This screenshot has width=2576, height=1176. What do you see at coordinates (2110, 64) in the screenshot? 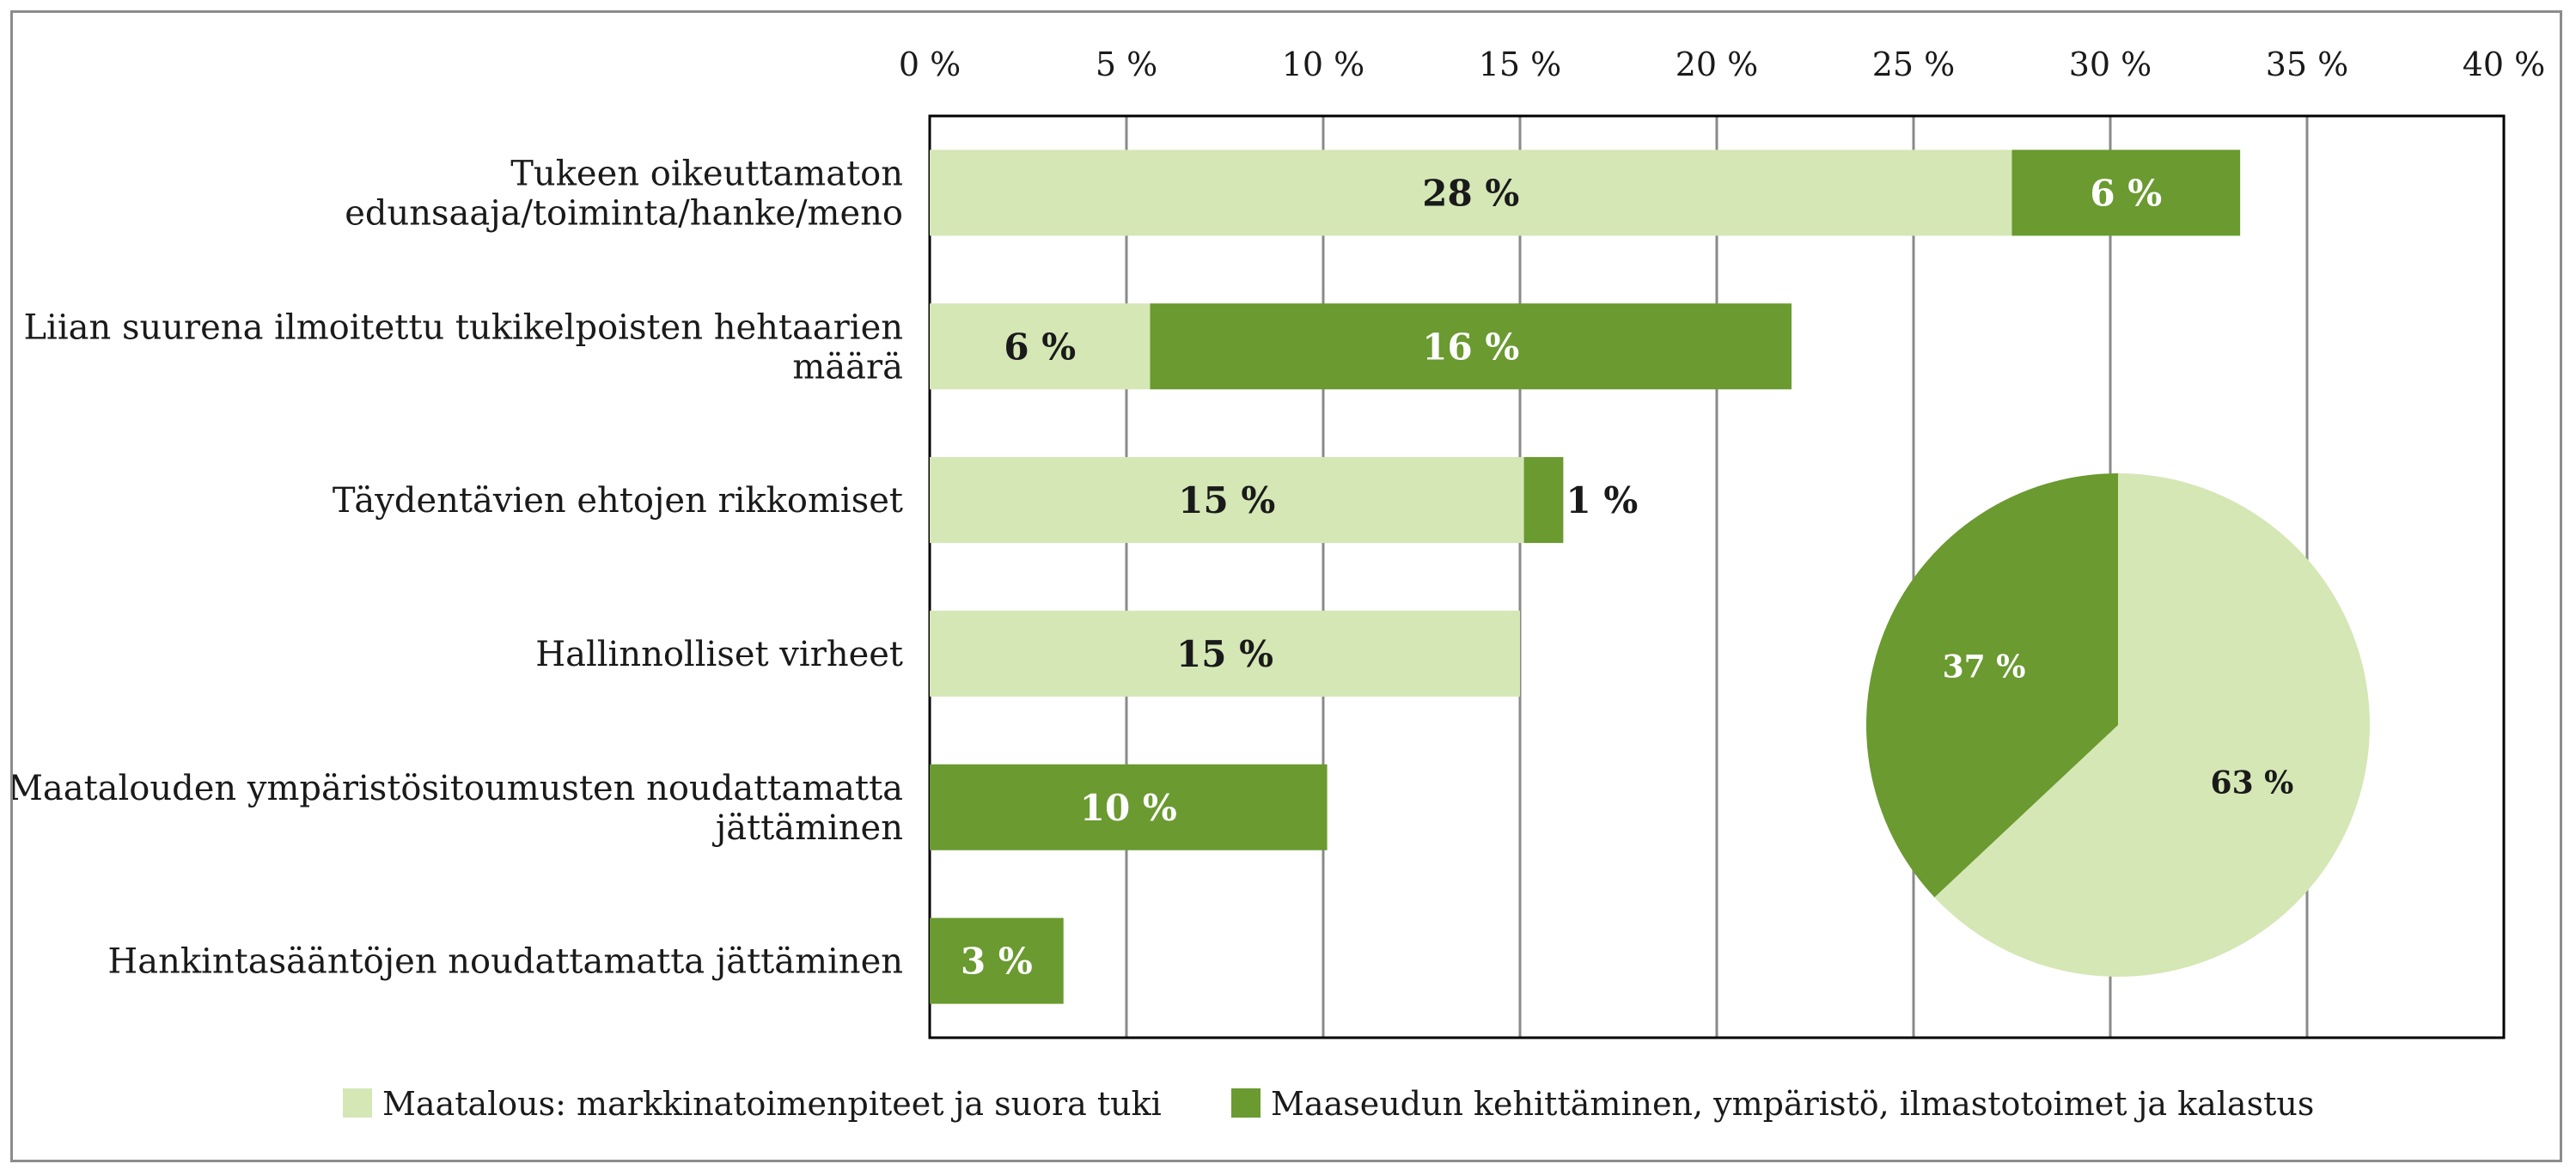
I see `x-tick-label: 30 %` at bounding box center [2110, 64].